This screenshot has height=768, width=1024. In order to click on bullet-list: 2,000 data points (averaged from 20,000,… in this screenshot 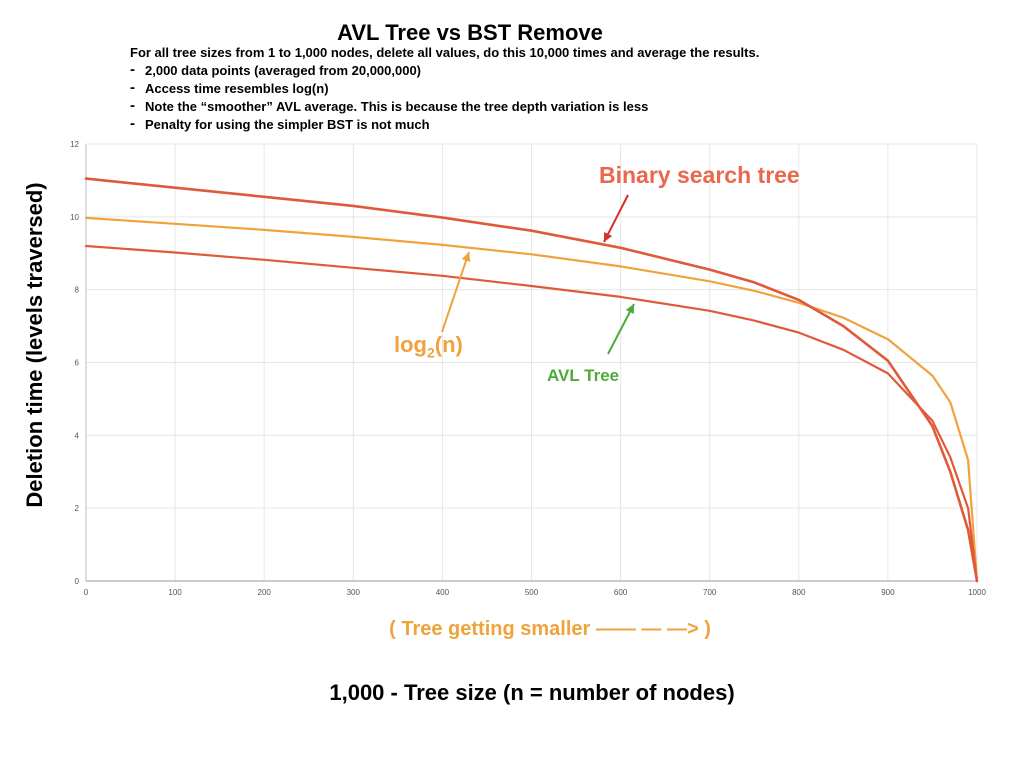, I will do `click(444, 97)`.